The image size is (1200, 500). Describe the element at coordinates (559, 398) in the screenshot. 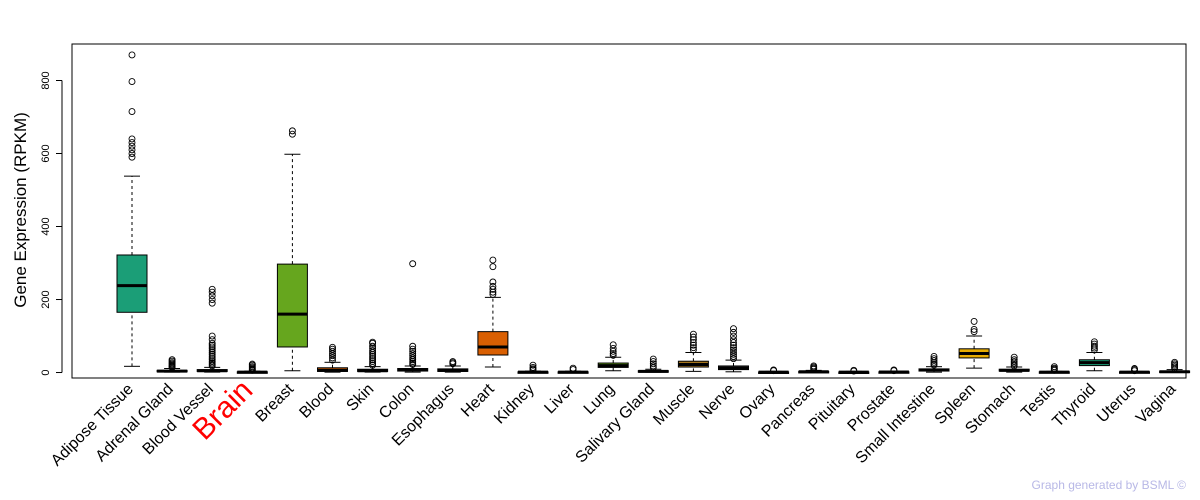

I see `x-tick-label-liver: Liver` at that location.